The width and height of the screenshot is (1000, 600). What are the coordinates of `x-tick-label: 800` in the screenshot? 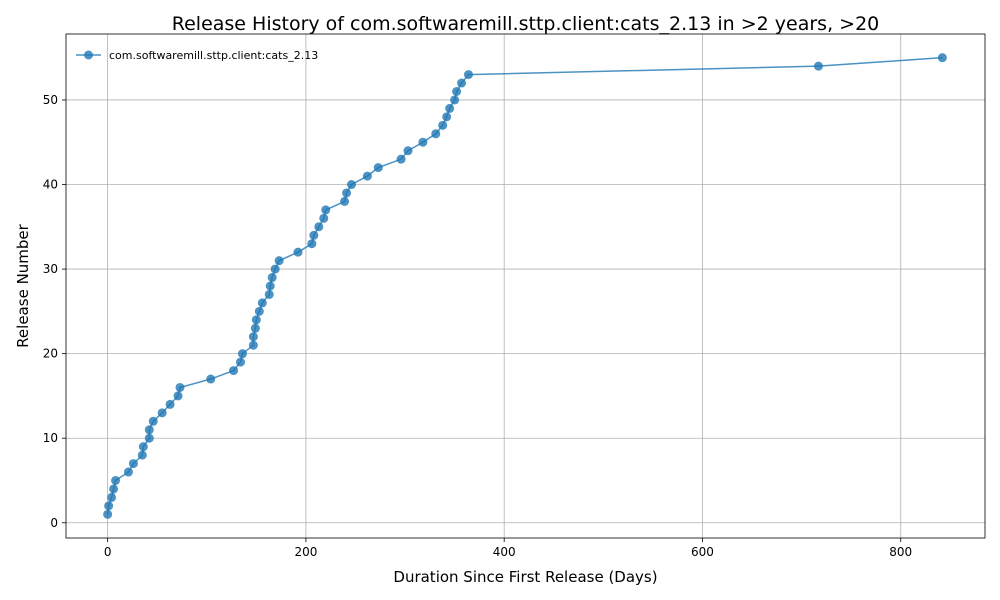 It's located at (900, 552).